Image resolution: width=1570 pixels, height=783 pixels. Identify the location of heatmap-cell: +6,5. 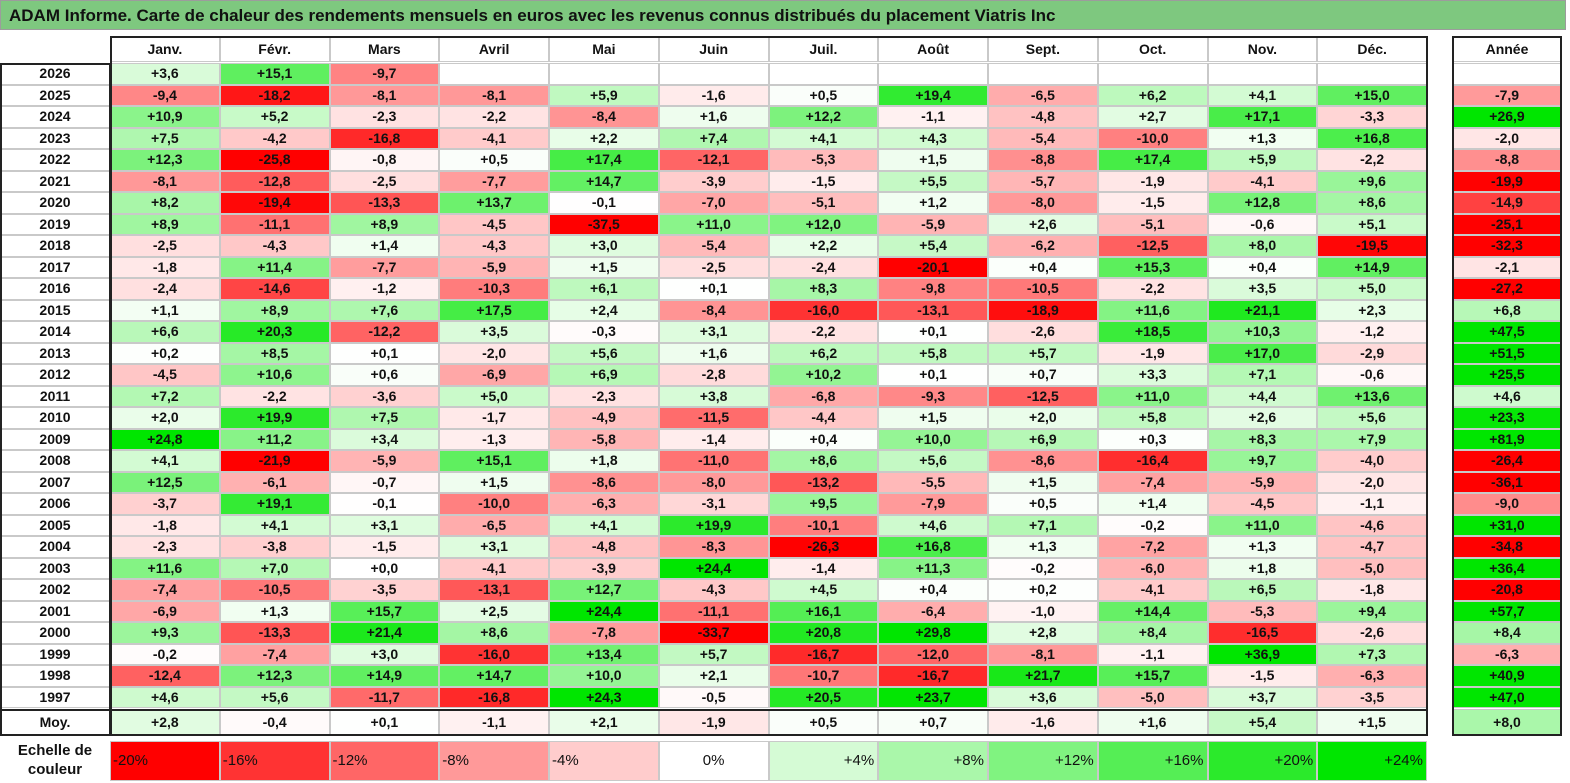
(1262, 590).